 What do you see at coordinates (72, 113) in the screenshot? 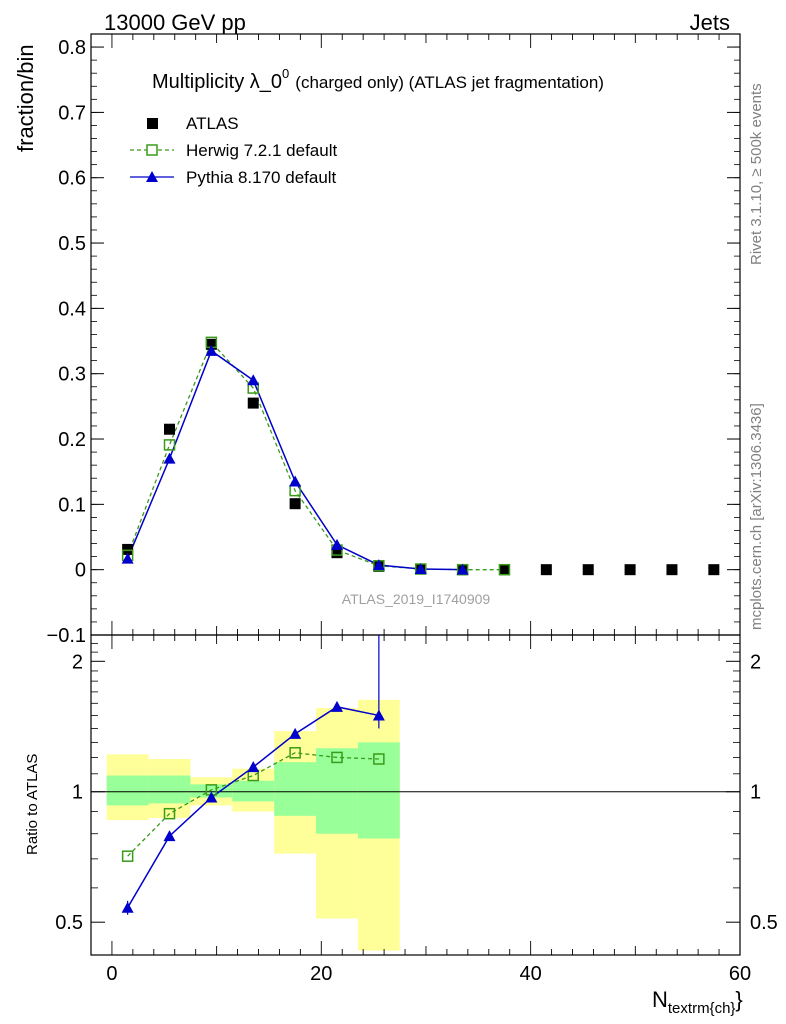
I see `main-y-tick-label: 0.7` at bounding box center [72, 113].